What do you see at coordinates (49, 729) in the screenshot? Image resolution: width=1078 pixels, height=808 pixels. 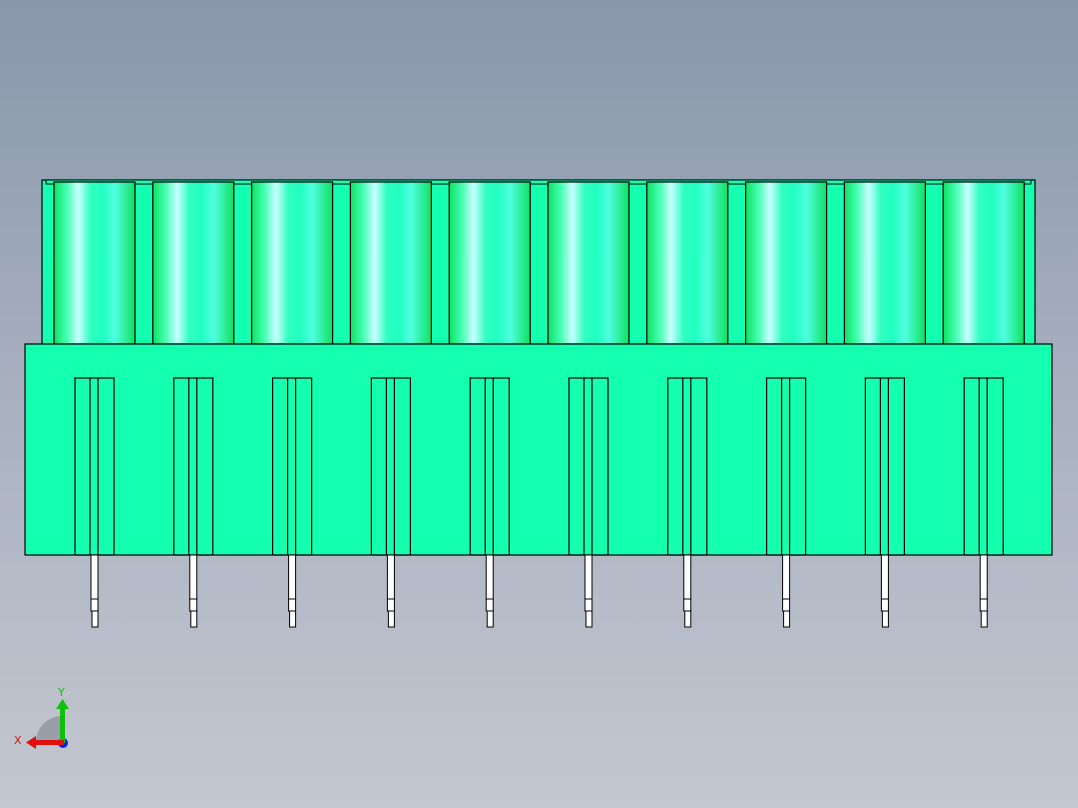 I see `triad-plane` at bounding box center [49, 729].